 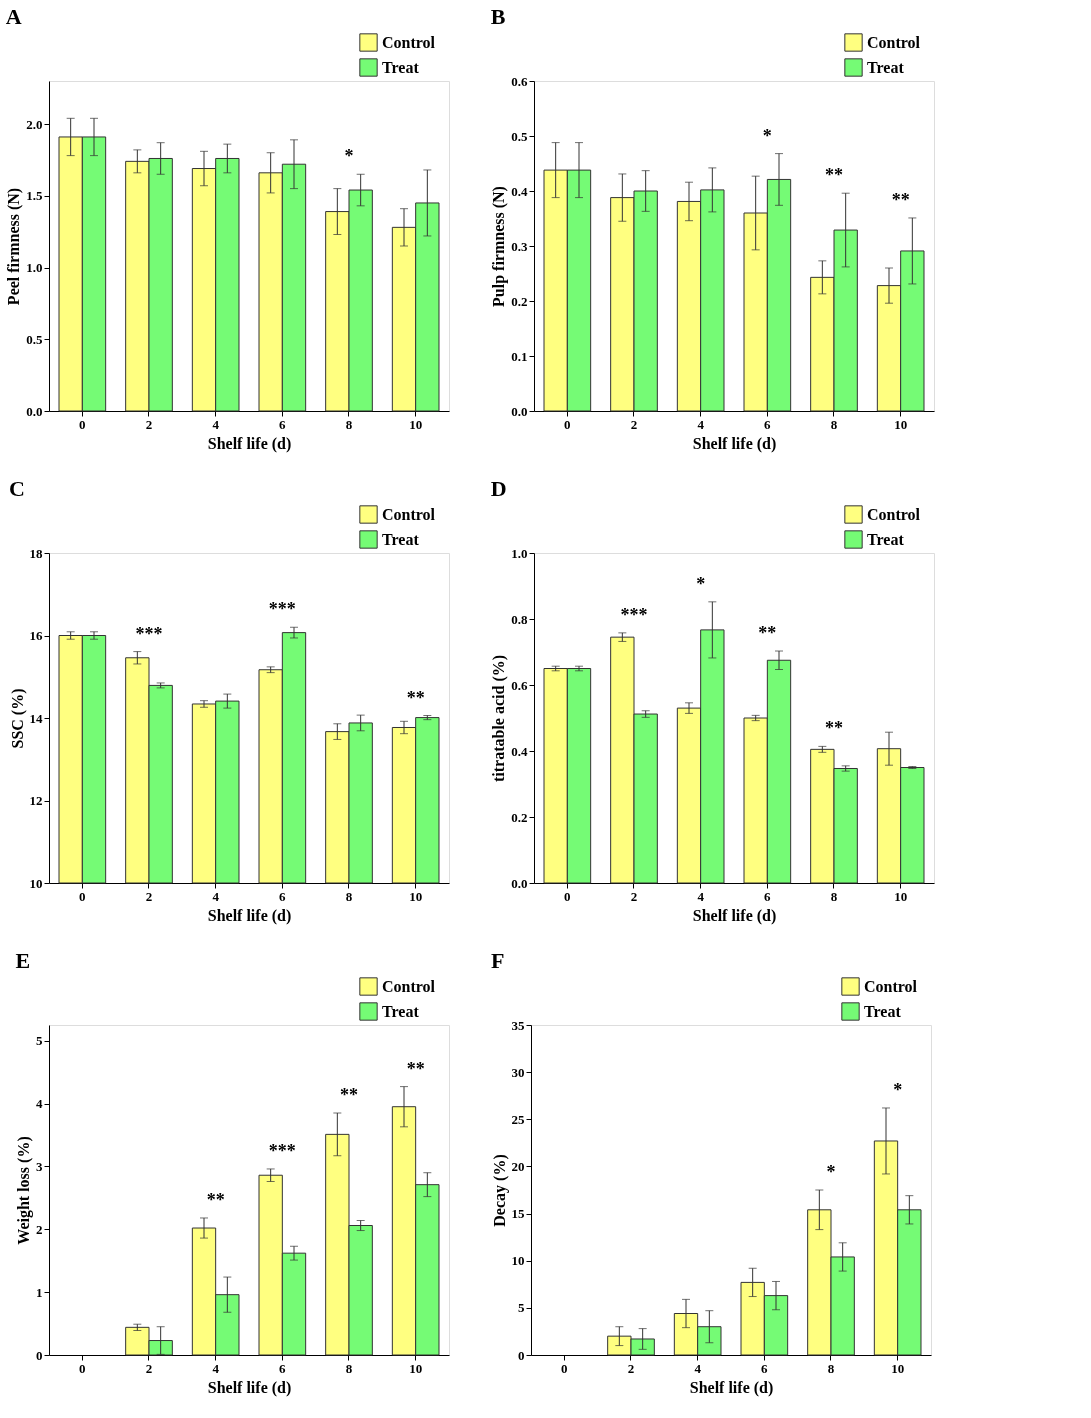 What do you see at coordinates (36, 553) in the screenshot?
I see `y-tick-label: 18` at bounding box center [36, 553].